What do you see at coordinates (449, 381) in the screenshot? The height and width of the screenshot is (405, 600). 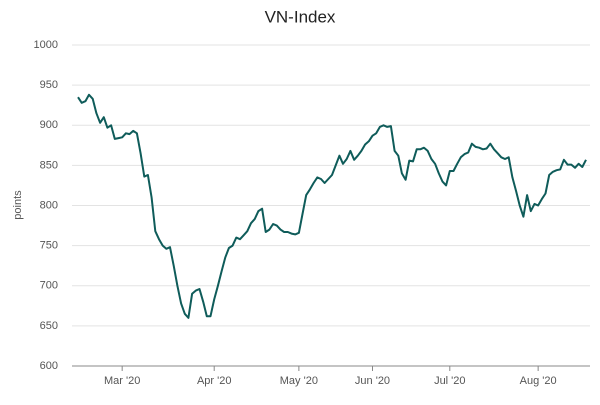 I see `x-tick-label: Jul '20` at bounding box center [449, 381].